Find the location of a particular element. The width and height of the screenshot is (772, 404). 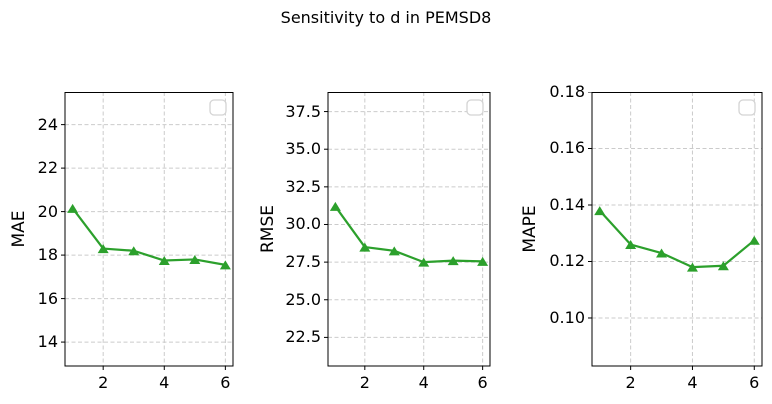

plot-area-rmse is located at coordinates (407, 231).